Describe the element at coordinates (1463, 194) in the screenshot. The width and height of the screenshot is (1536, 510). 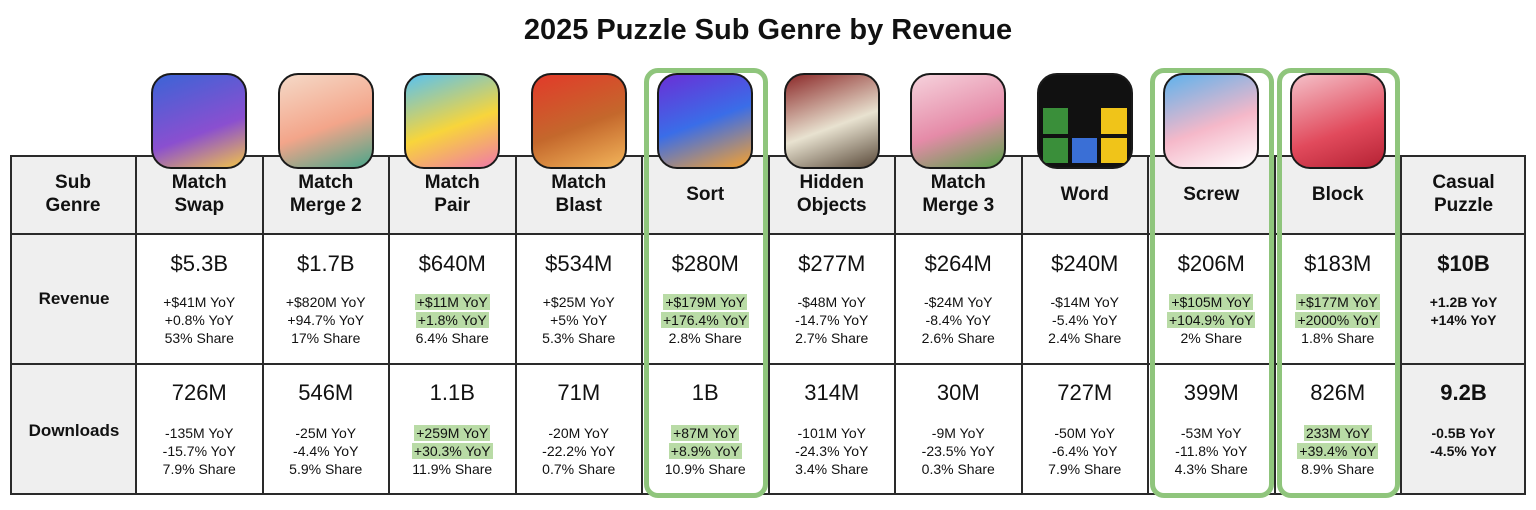
I see `total-header: Casual Puzzle` at that location.